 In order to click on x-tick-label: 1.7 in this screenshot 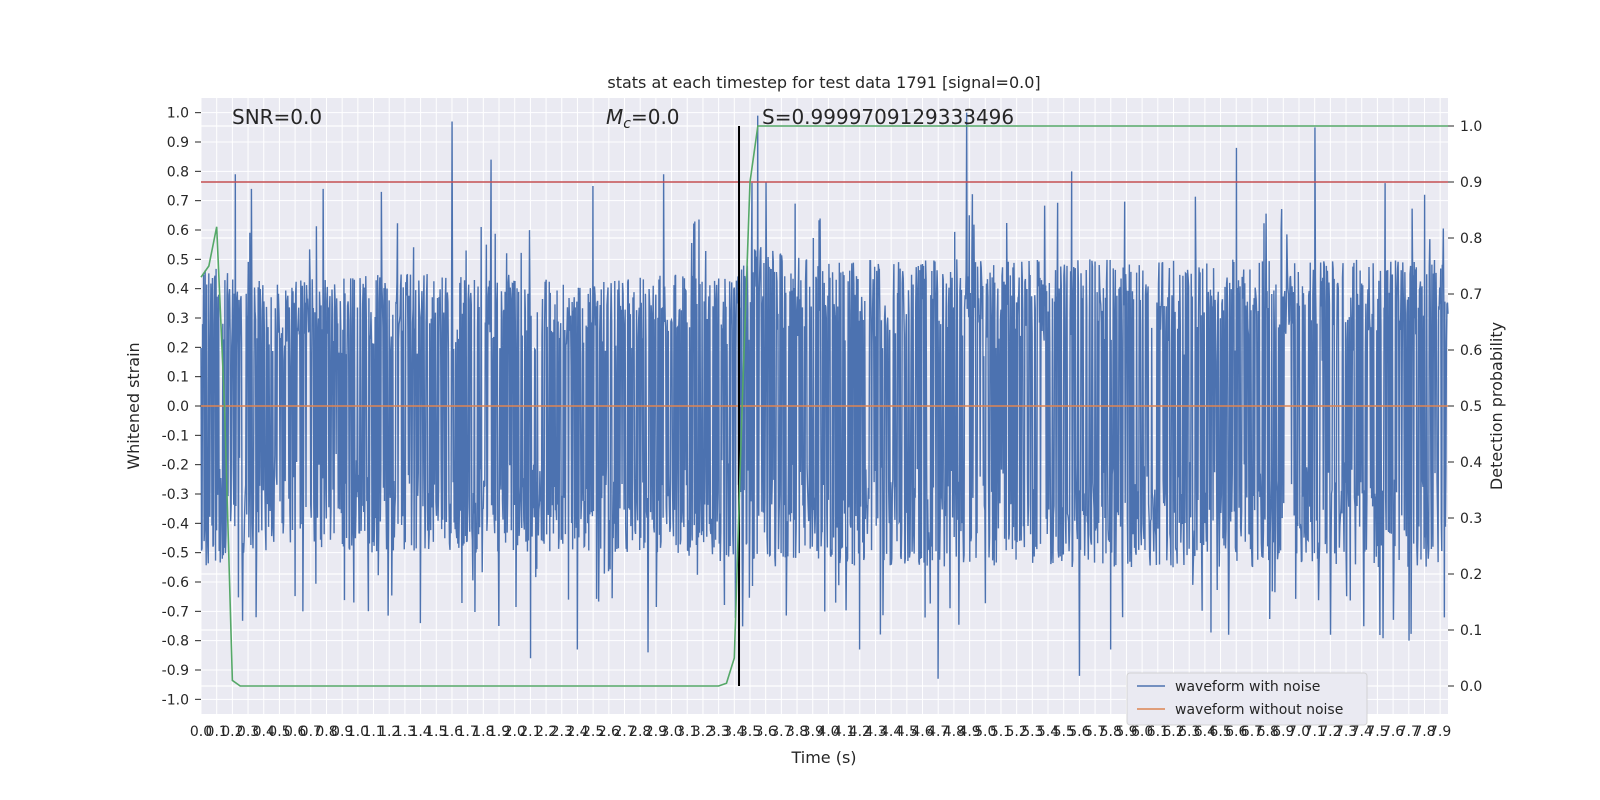, I will do `click(468, 732)`.